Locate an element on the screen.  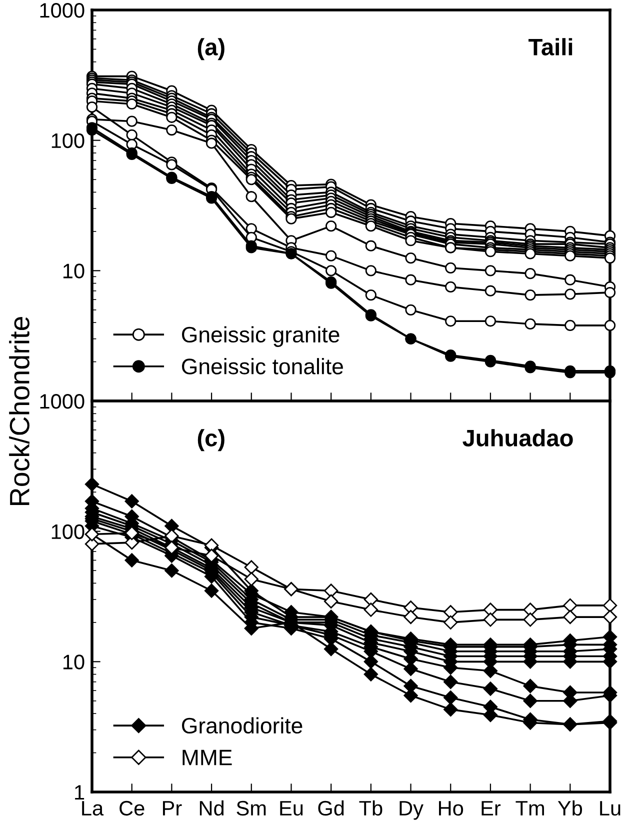
x-tick-label: Dy is located at coordinates (412, 810).